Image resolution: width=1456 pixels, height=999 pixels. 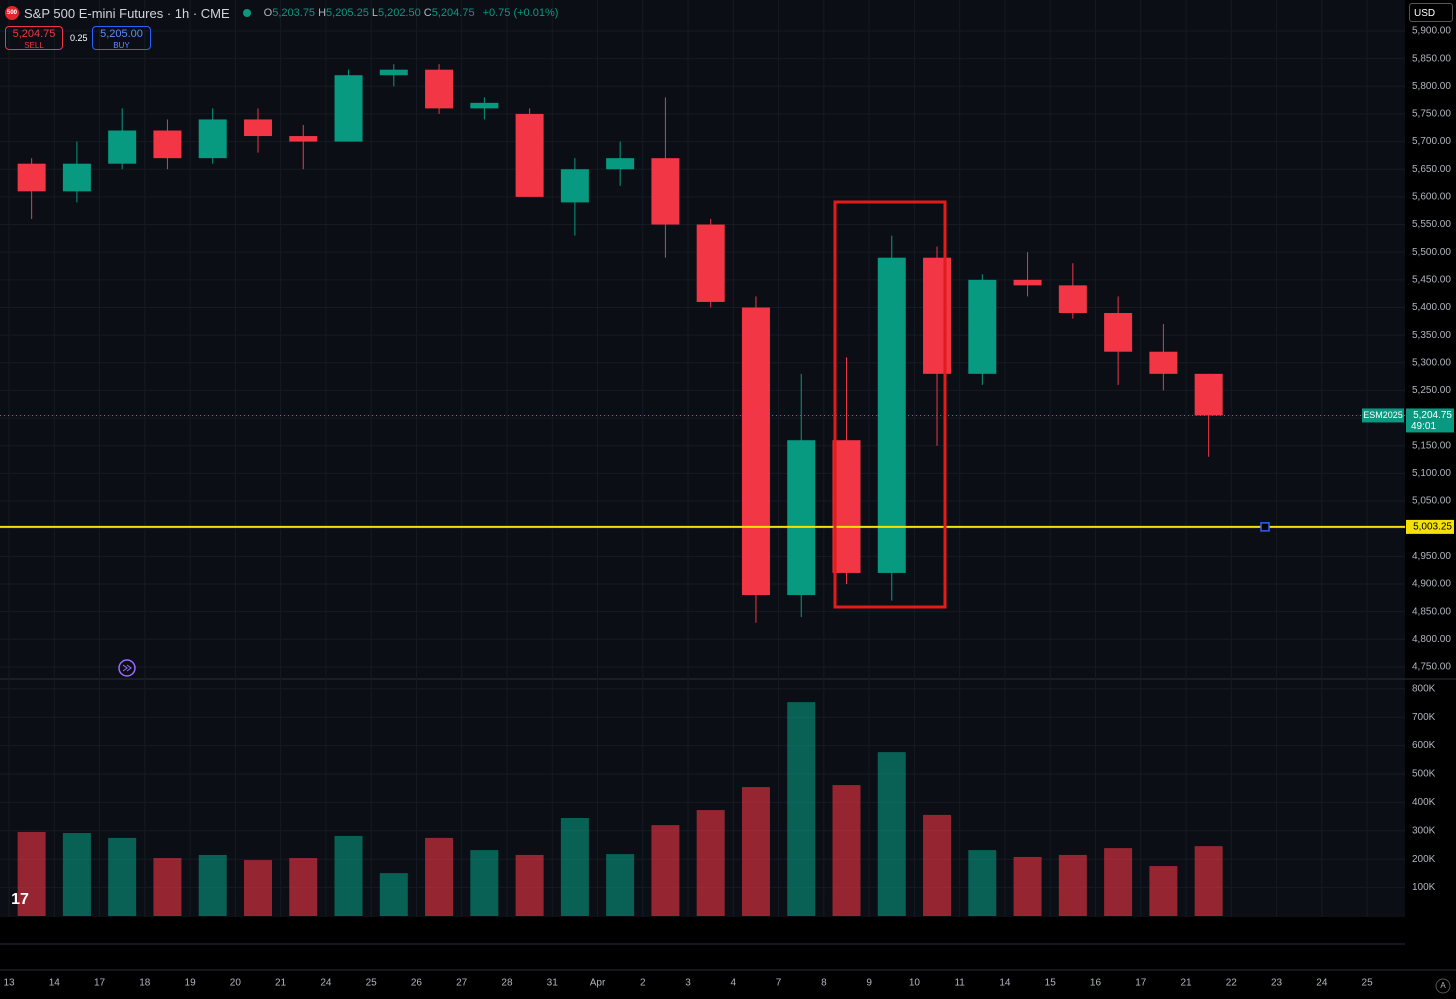 I want to click on time-scale-background, so click(x=702, y=958).